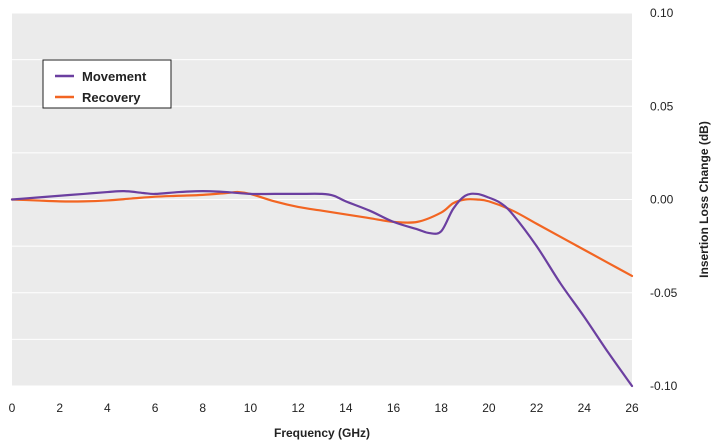 Image resolution: width=714 pixels, height=443 pixels. What do you see at coordinates (59, 408) in the screenshot?
I see `x-tick-label: 2` at bounding box center [59, 408].